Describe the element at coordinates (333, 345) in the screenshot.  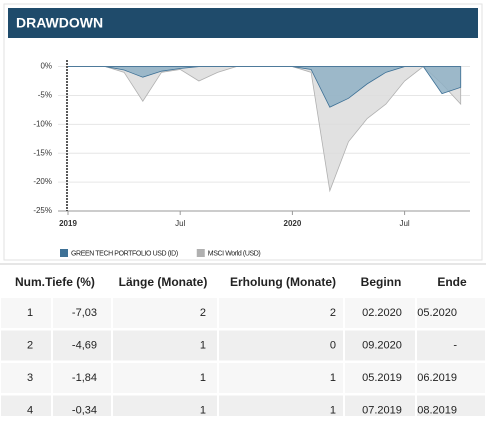
I see `table-cell-text: 0` at that location.